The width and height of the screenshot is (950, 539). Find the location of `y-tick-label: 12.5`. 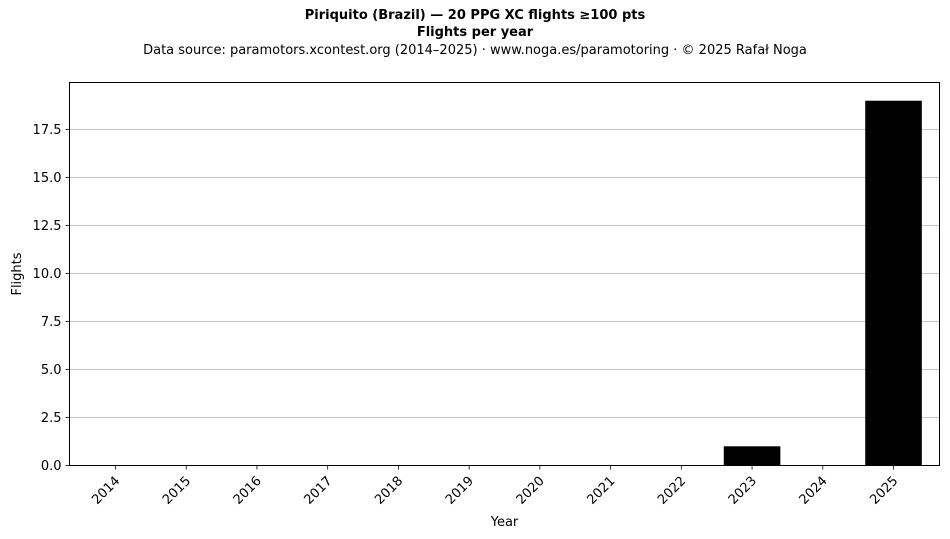

y-tick-label: 12.5 is located at coordinates (47, 226).